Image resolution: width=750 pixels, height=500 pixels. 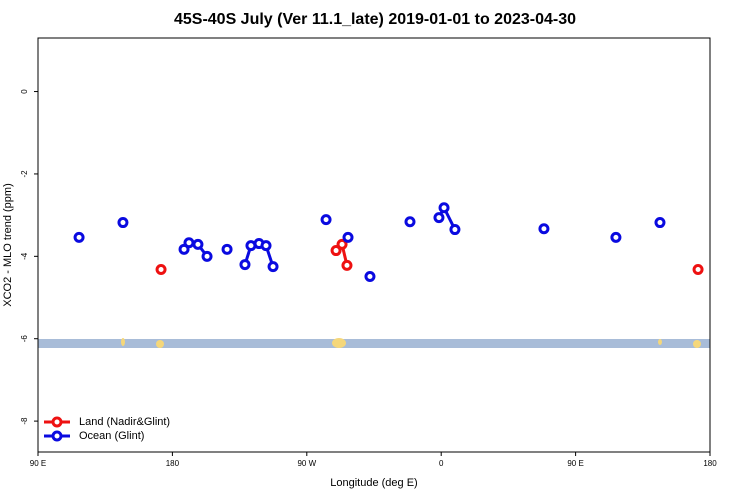 I want to click on x-axis-label: Longitude (deg E), so click(x=373, y=483).